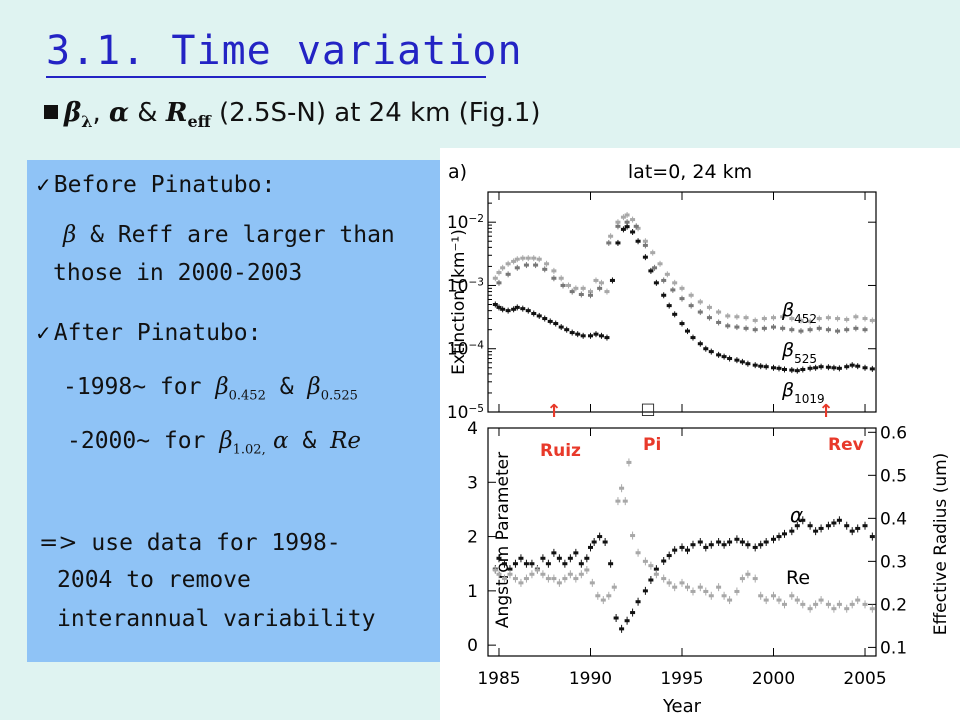 The width and height of the screenshot is (960, 720). What do you see at coordinates (465, 350) in the screenshot?
I see `y-tick-label: 10⁻⁴` at bounding box center [465, 350].